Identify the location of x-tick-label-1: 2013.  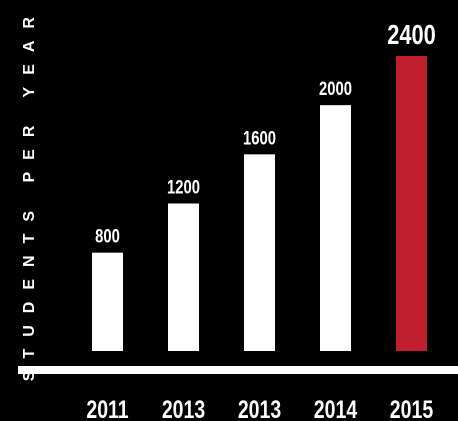
(183, 408).